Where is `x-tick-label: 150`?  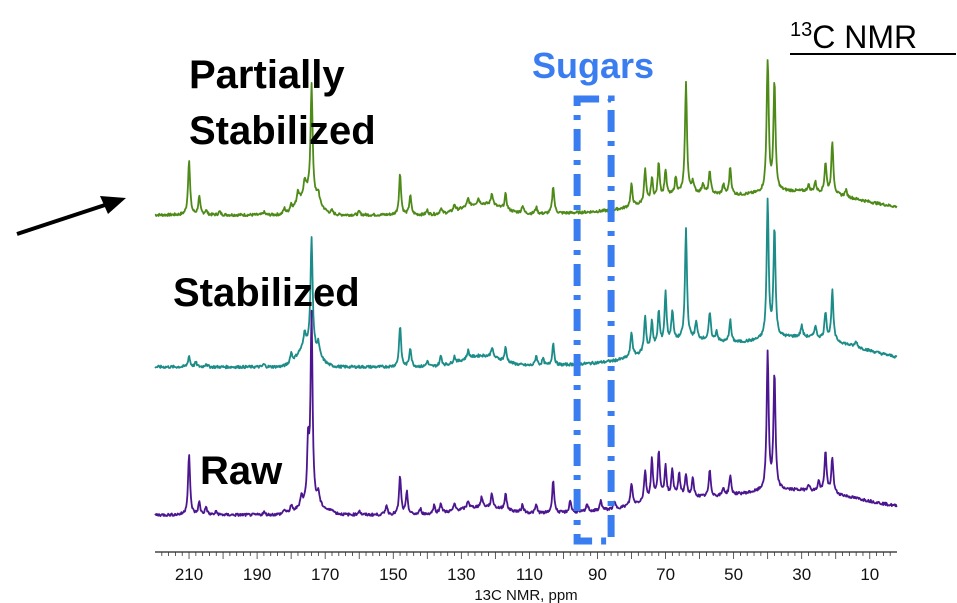
x-tick-label: 150 is located at coordinates (393, 574).